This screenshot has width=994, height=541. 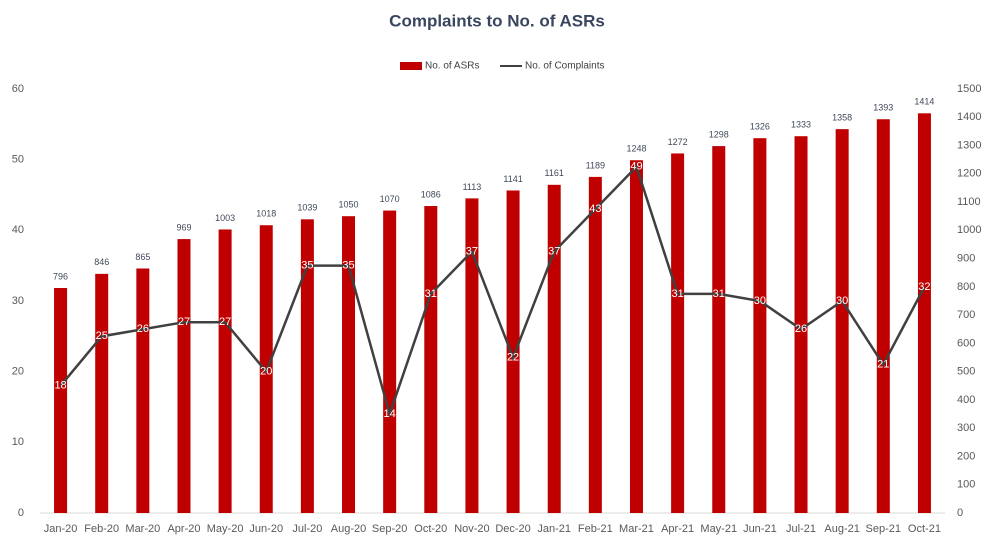 What do you see at coordinates (960, 513) in the screenshot?
I see `y2-tick-label: 0` at bounding box center [960, 513].